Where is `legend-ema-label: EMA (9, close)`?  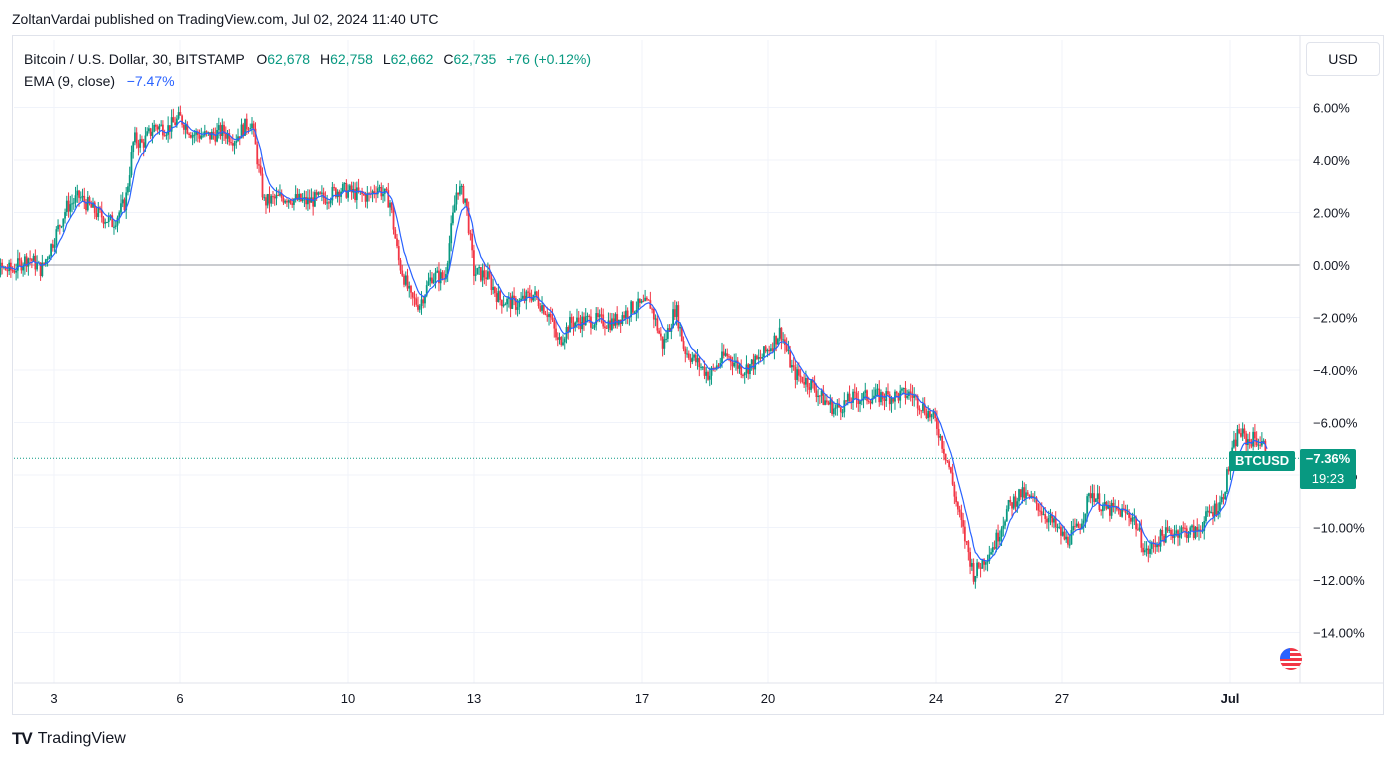 legend-ema-label: EMA (9, close) is located at coordinates (70, 81).